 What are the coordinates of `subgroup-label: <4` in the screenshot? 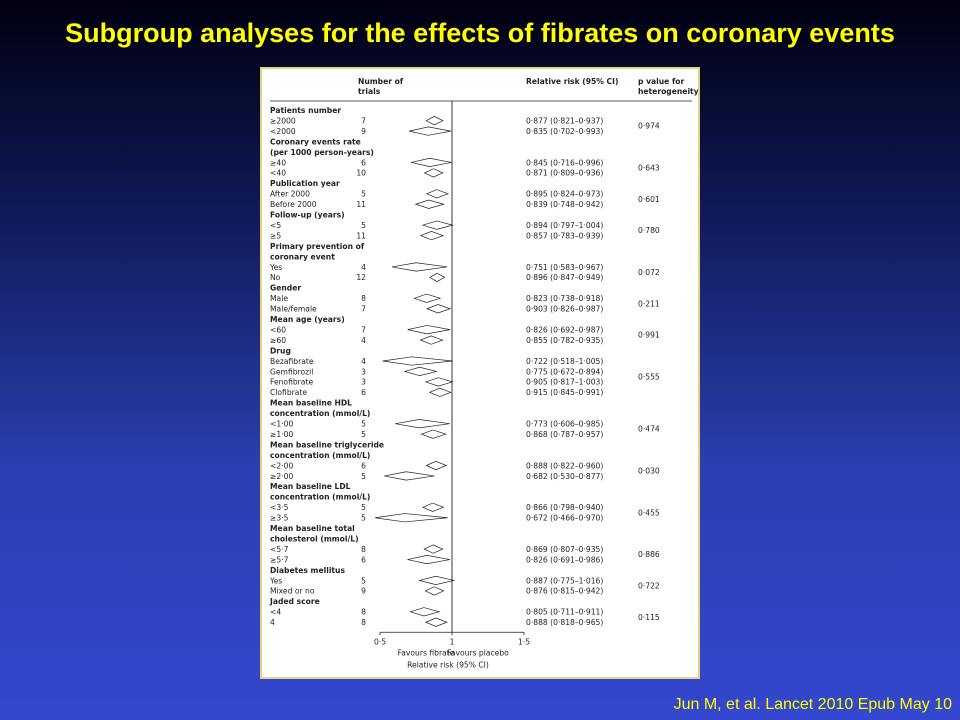 It's located at (275, 612).